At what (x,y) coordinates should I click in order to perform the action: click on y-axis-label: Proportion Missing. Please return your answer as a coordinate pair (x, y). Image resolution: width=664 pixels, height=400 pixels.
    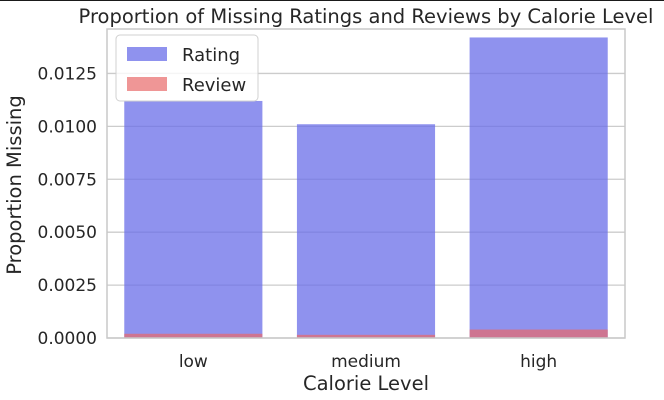
    Looking at the image, I should click on (14, 185).